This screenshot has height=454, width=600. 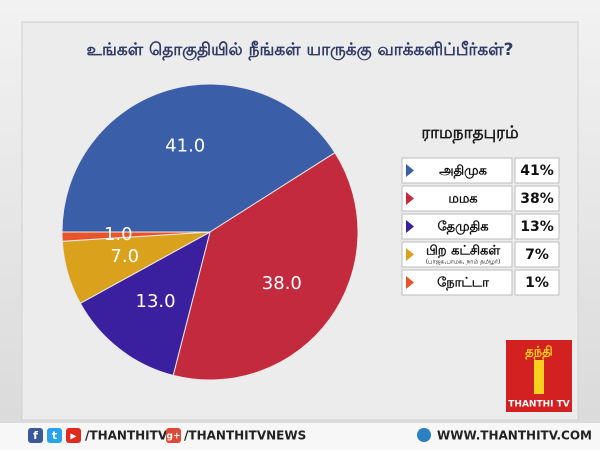 I want to click on twitter-icon, so click(x=54, y=435).